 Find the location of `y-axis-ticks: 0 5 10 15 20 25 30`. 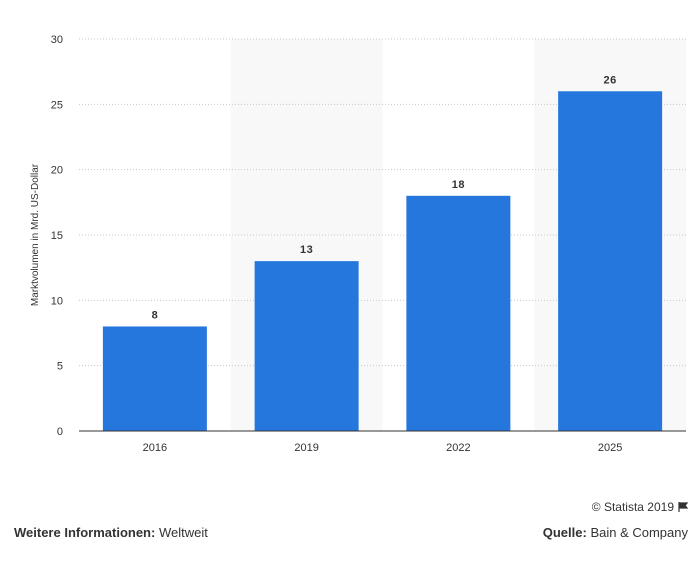

y-axis-ticks: 0 5 10 15 20 25 30 is located at coordinates (57, 236).